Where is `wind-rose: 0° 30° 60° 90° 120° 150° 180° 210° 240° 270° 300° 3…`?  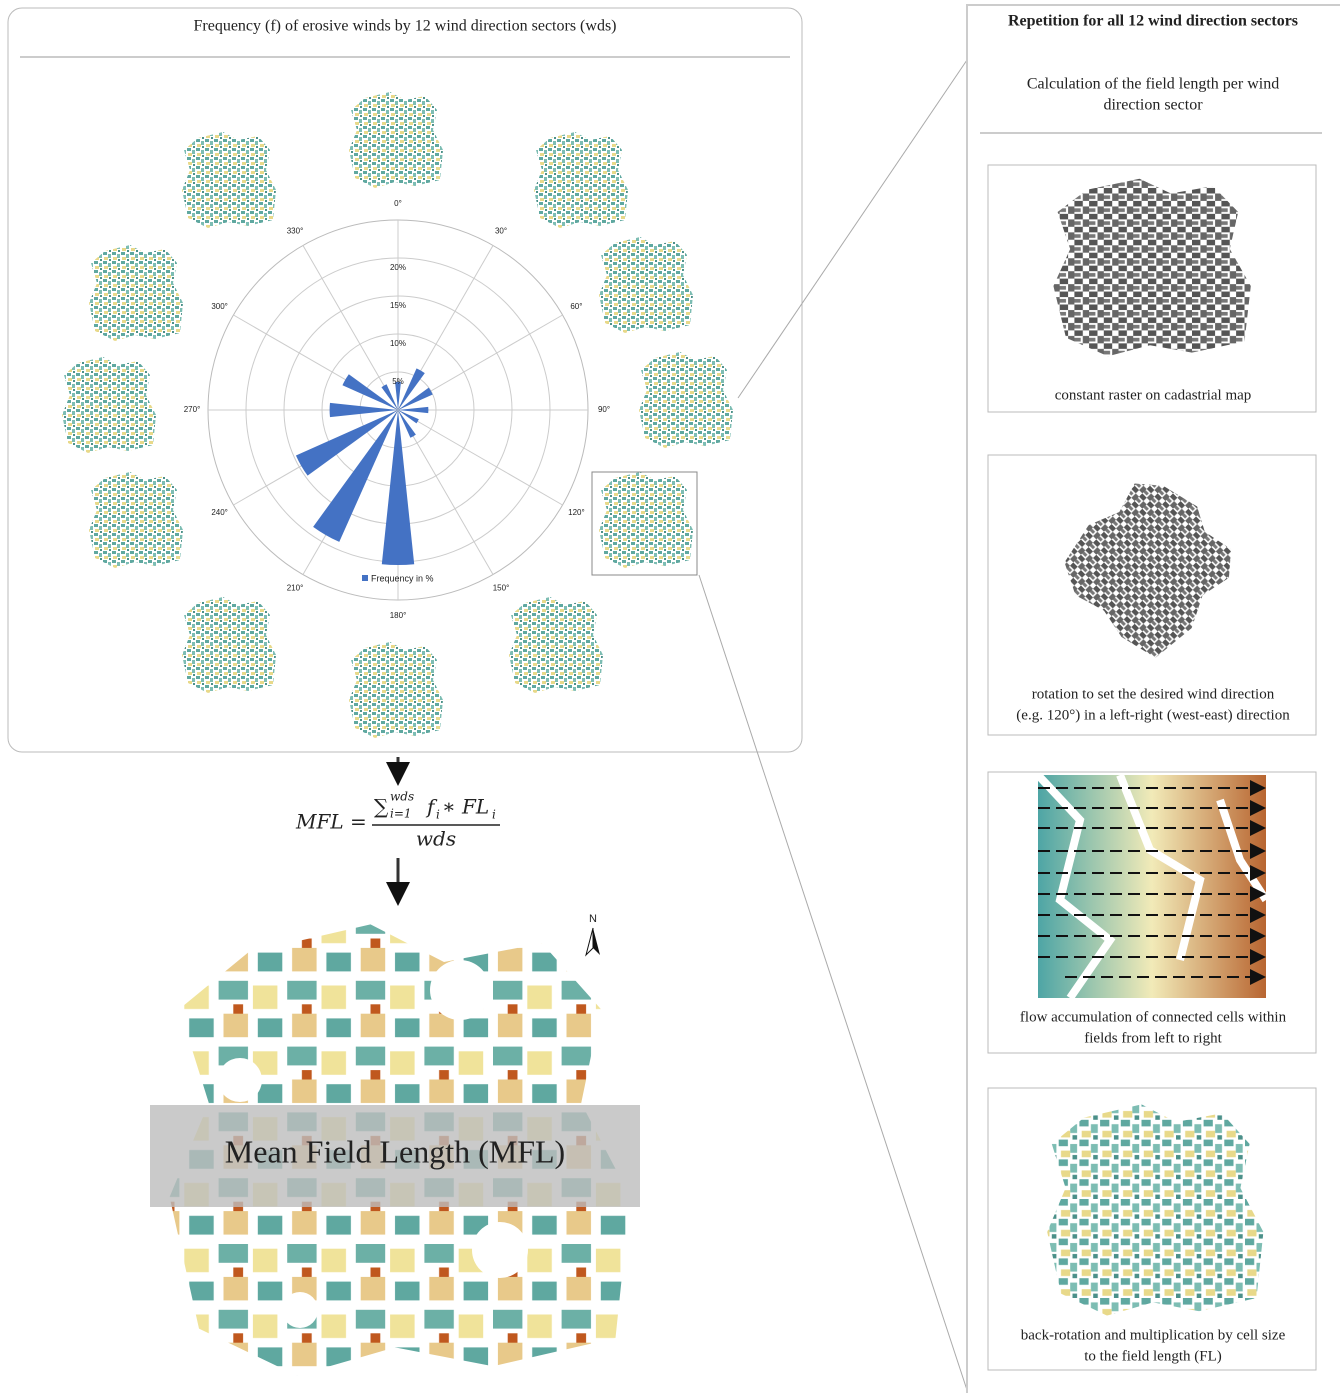 wind-rose: 0° 30° 60° 90° 120° 150° 180° 210° 240° 270° 300° 3… is located at coordinates (397, 409).